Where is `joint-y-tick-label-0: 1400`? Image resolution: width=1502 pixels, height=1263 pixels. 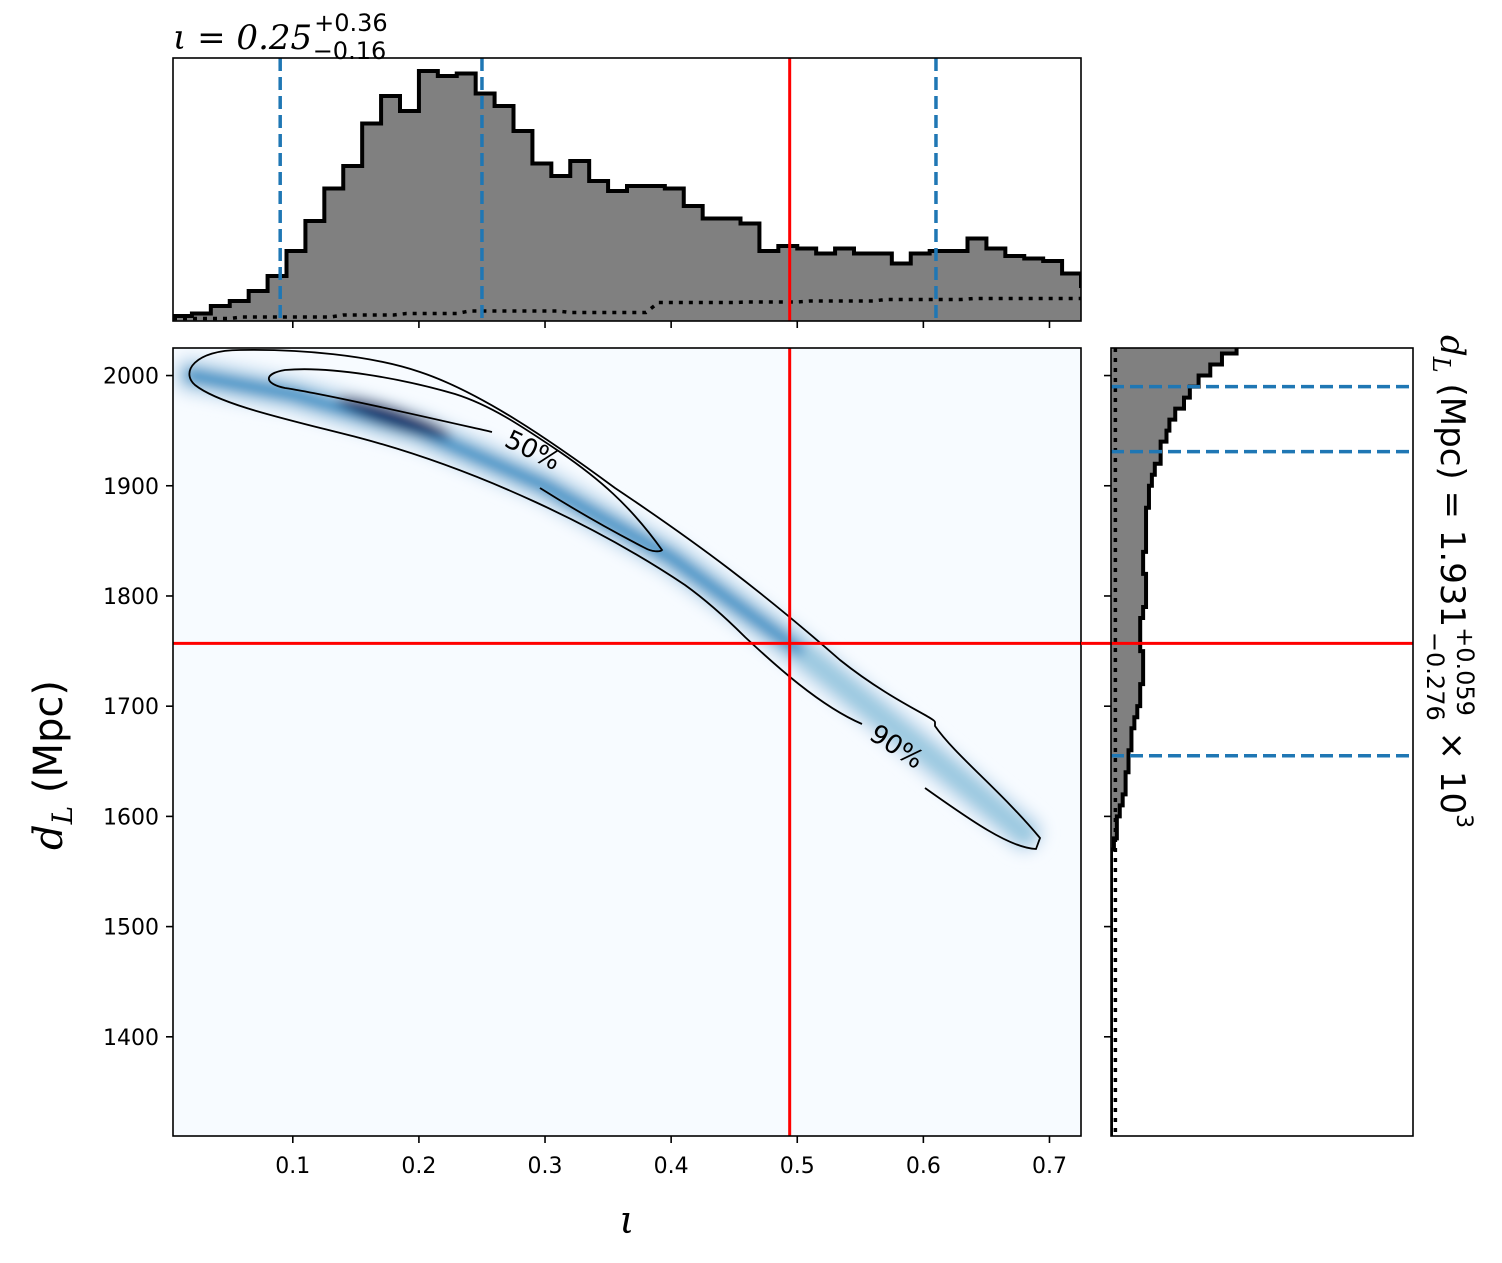 joint-y-tick-label-0: 1400 is located at coordinates (131, 1038).